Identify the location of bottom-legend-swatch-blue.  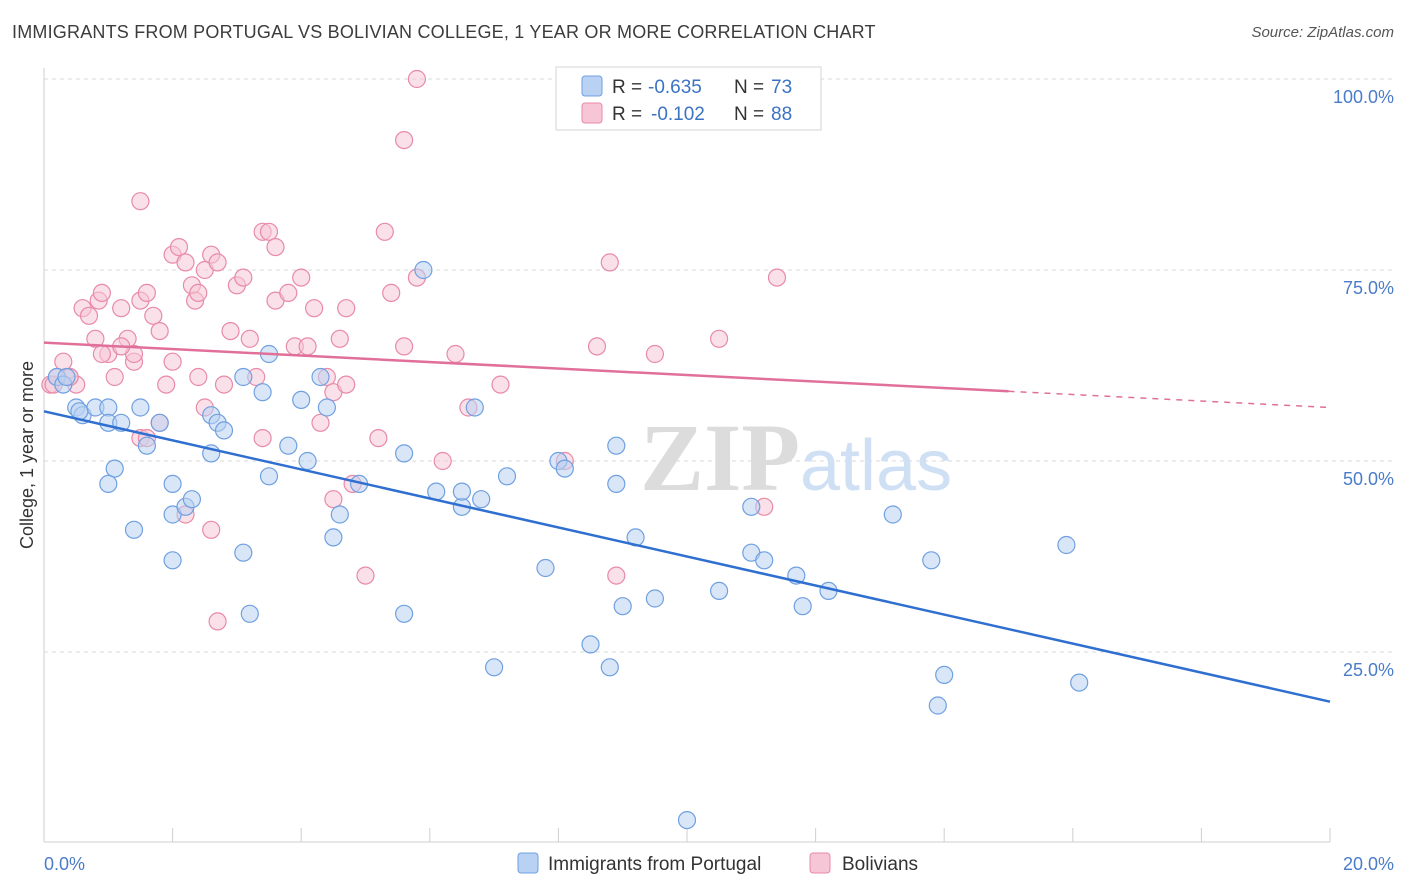
(528, 863).